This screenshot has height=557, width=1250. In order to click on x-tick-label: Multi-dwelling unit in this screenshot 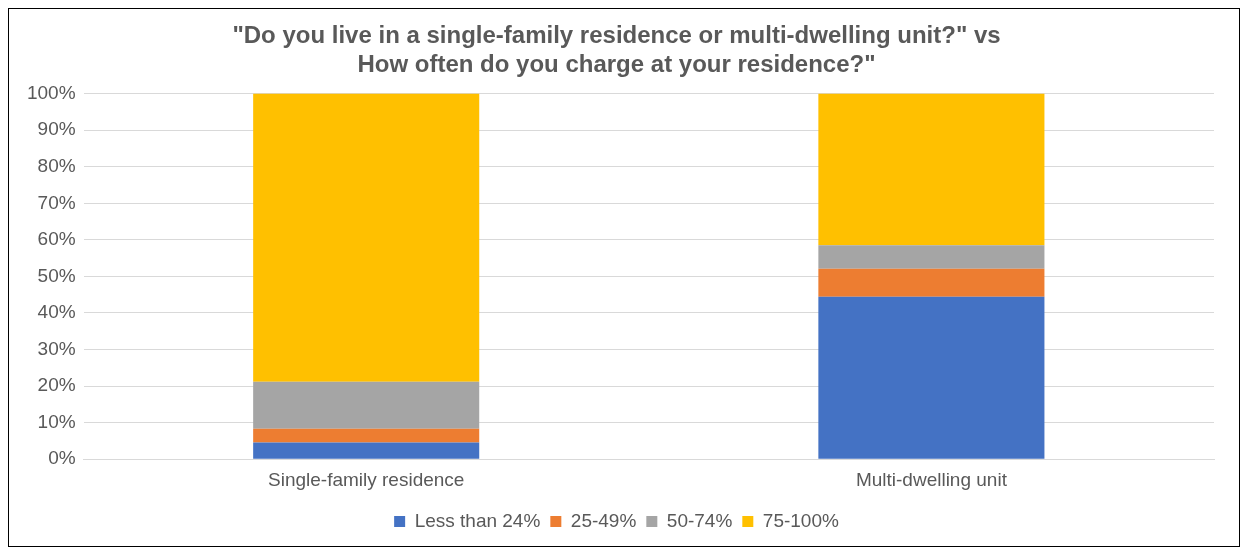, I will do `click(931, 479)`.